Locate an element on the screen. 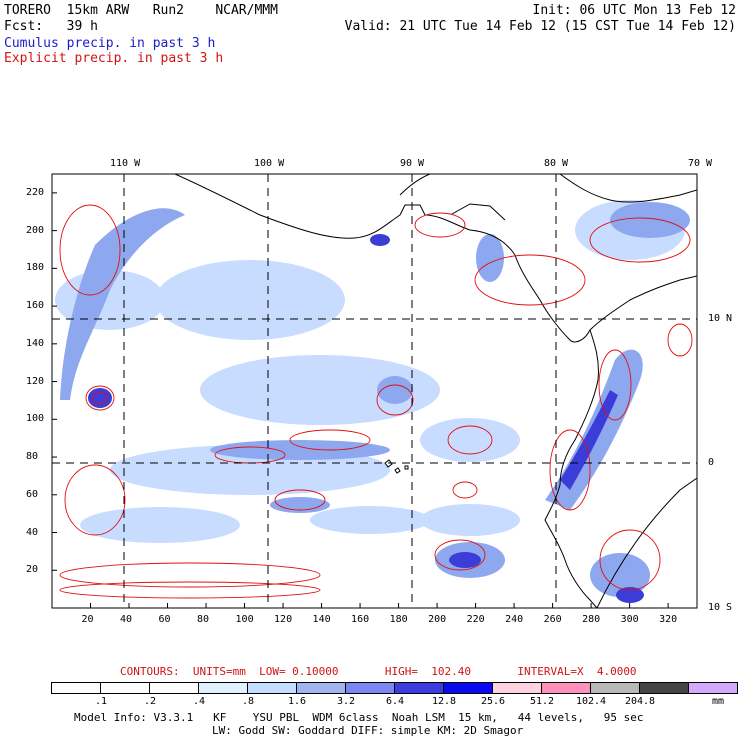 This screenshot has width=740, height=740. right-lat-label: 10 S is located at coordinates (720, 607).